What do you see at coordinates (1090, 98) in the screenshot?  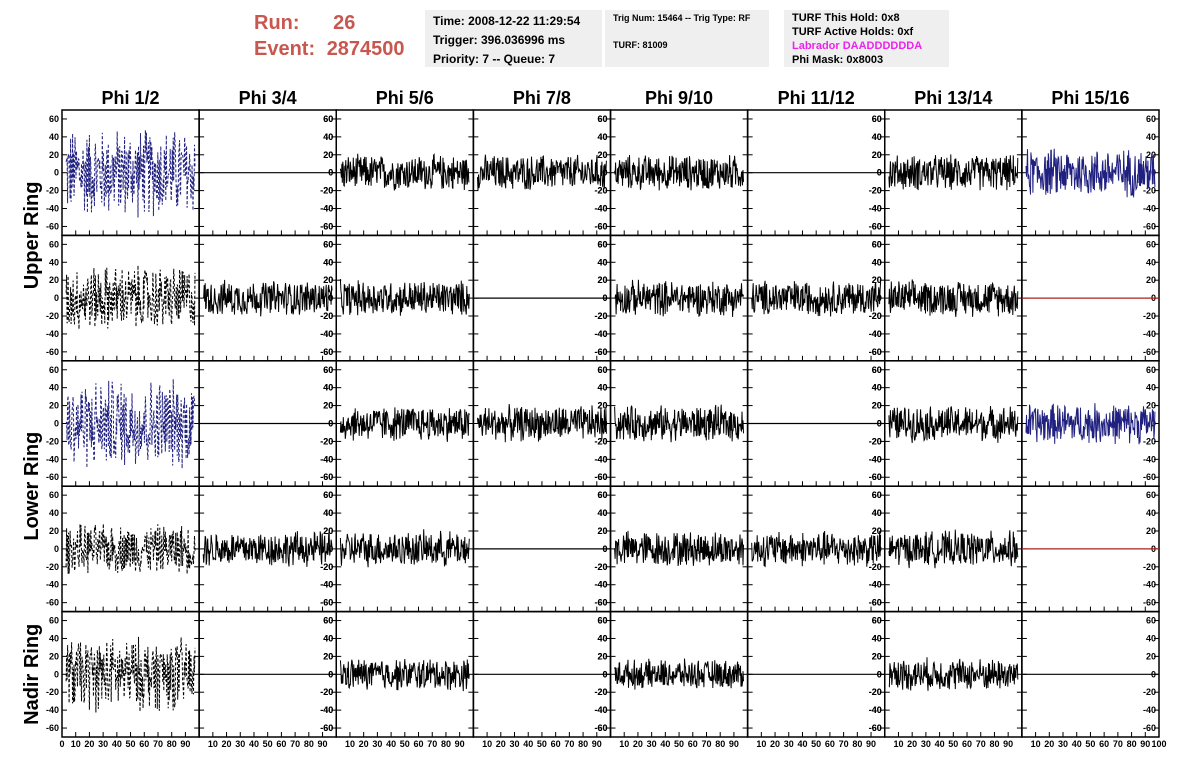 I see `column-title: Phi 15/16` at bounding box center [1090, 98].